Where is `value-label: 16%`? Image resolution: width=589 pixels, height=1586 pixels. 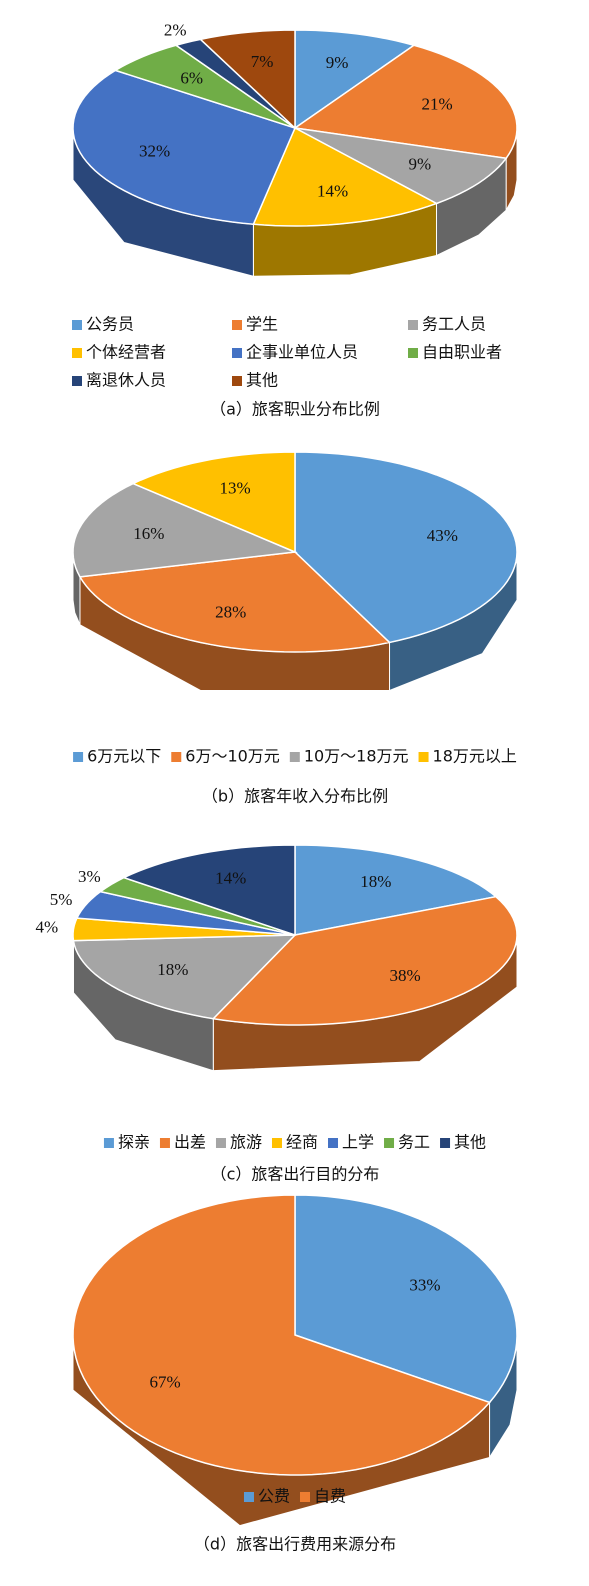 value-label: 16% is located at coordinates (148, 533).